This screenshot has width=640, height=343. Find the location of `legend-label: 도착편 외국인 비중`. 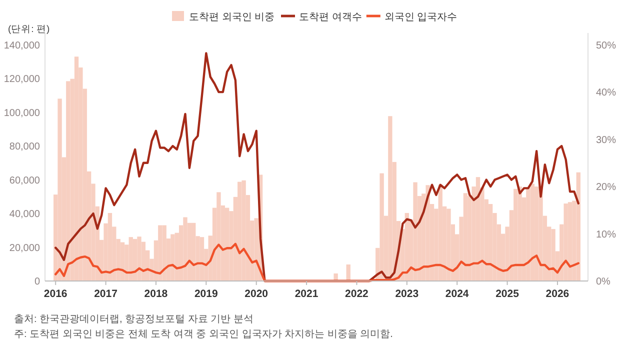

legend-label: 도착편 외국인 비중 is located at coordinates (232, 17).